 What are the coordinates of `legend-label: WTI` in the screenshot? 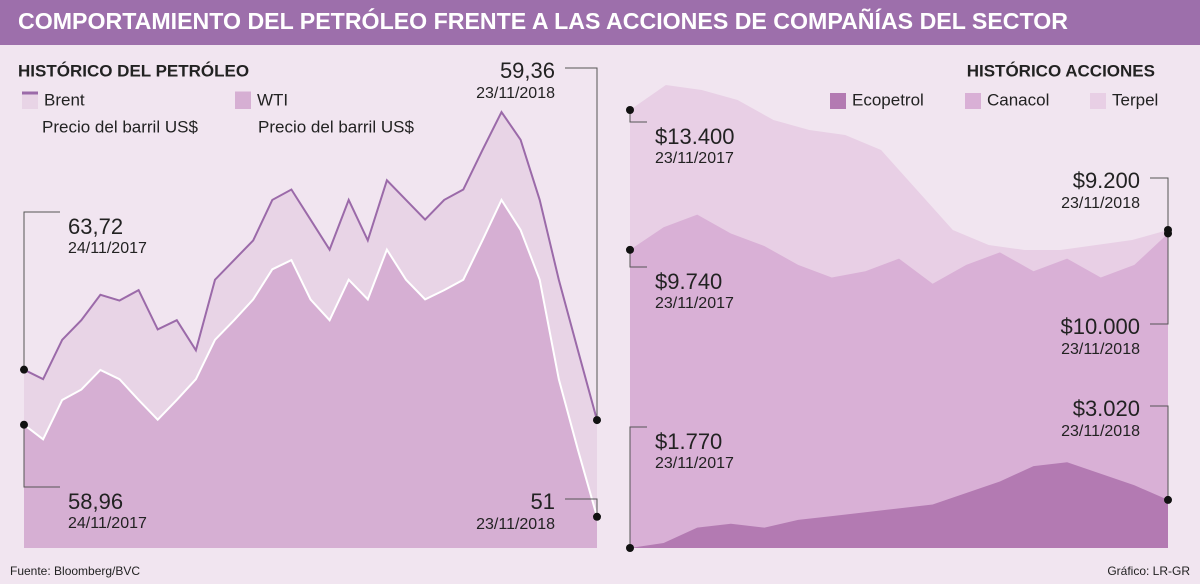 It's located at (272, 99).